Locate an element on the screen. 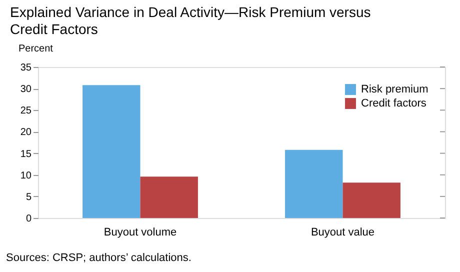 Image resolution: width=460 pixels, height=272 pixels. y-tick-label: 20 is located at coordinates (26, 132).